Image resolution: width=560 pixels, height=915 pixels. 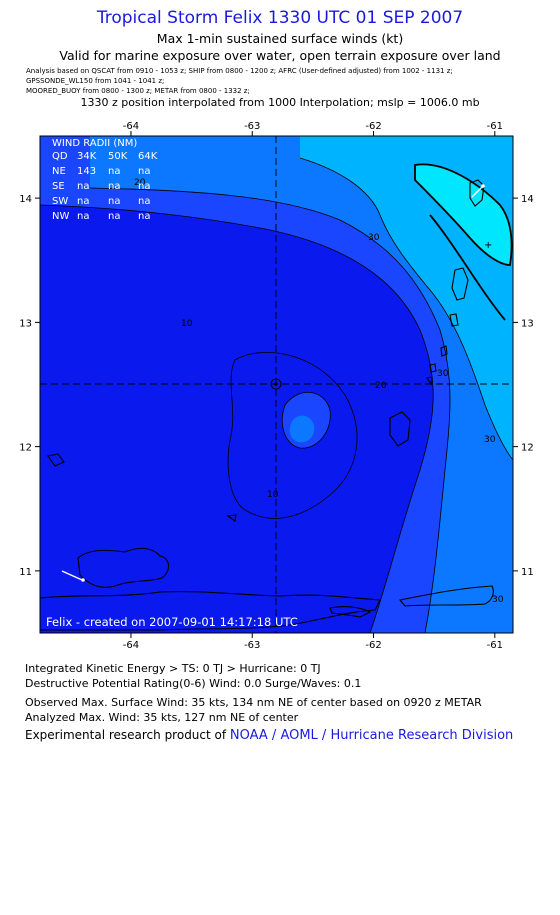 I want to click on credit-prefix: Experimental research product of, so click(x=127, y=735).